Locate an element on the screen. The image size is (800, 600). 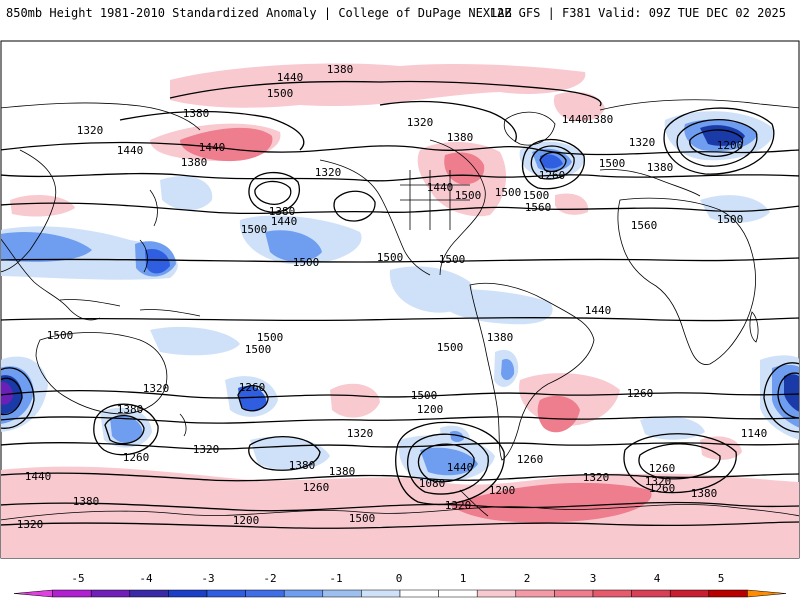
colorbar-tick-label: 2 is located at coordinates (527, 578).